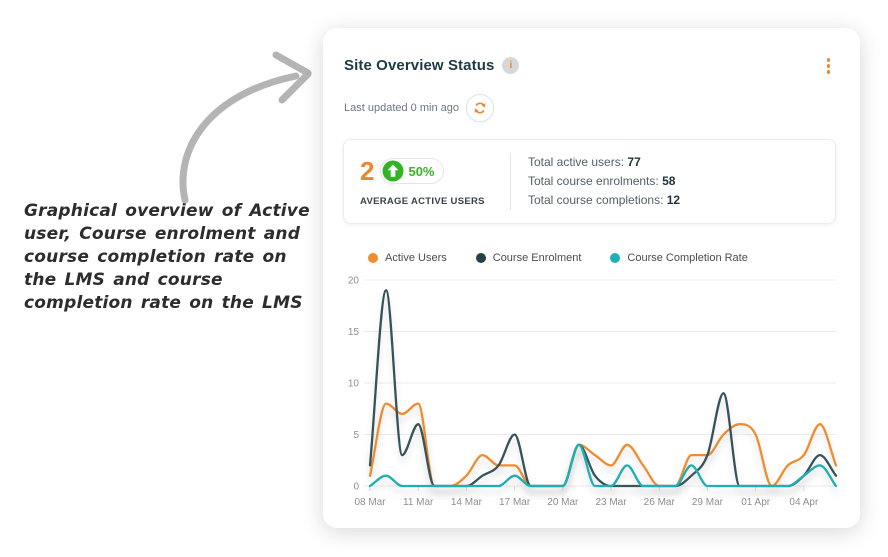 This screenshot has width=888, height=557. What do you see at coordinates (367, 170) in the screenshot?
I see `average-value: 2` at bounding box center [367, 170].